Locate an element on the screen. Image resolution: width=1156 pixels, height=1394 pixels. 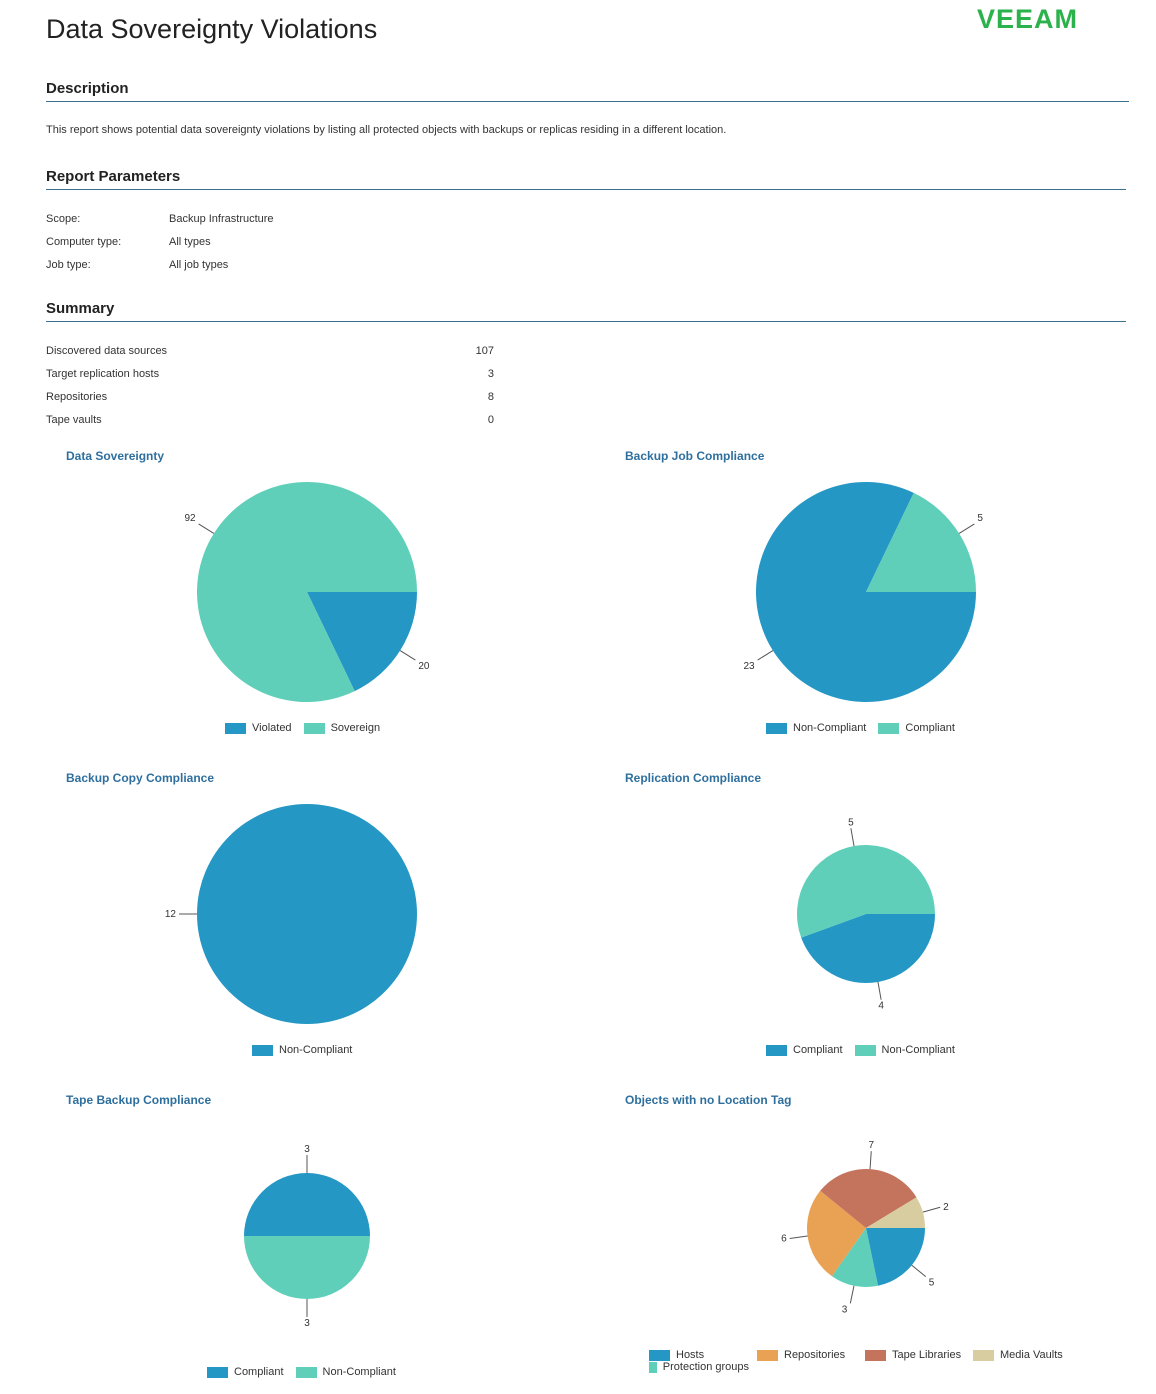
chart-title-data-sovereignty: Data Sovereignty is located at coordinates (115, 456).